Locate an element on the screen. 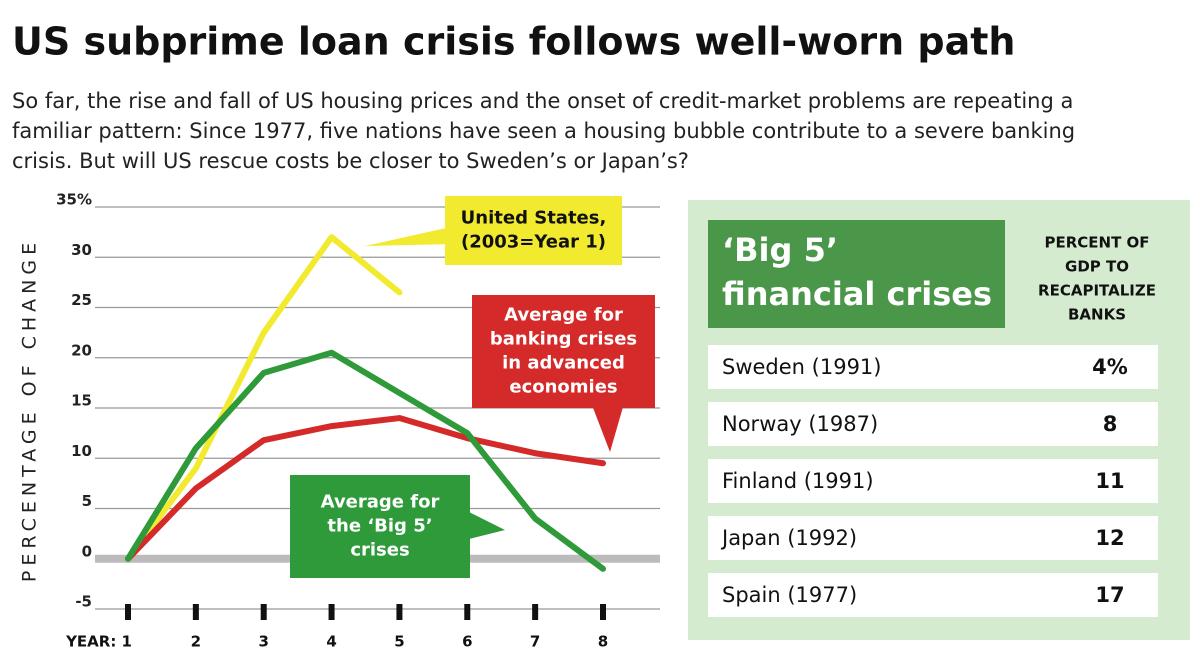 This screenshot has height=665, width=1200. x-tick-label: 8 is located at coordinates (603, 642).